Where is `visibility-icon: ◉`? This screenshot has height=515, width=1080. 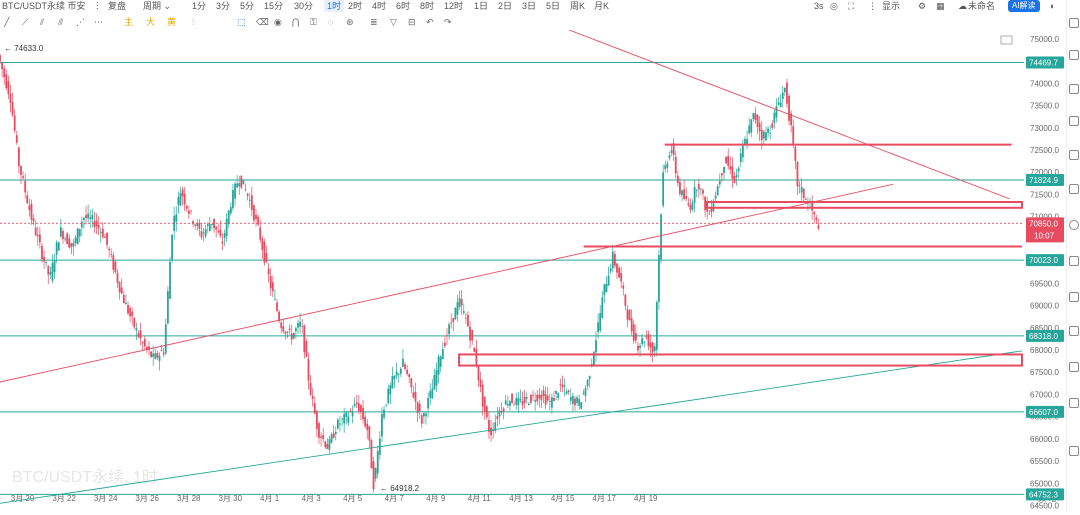 visibility-icon: ◉ is located at coordinates (278, 22).